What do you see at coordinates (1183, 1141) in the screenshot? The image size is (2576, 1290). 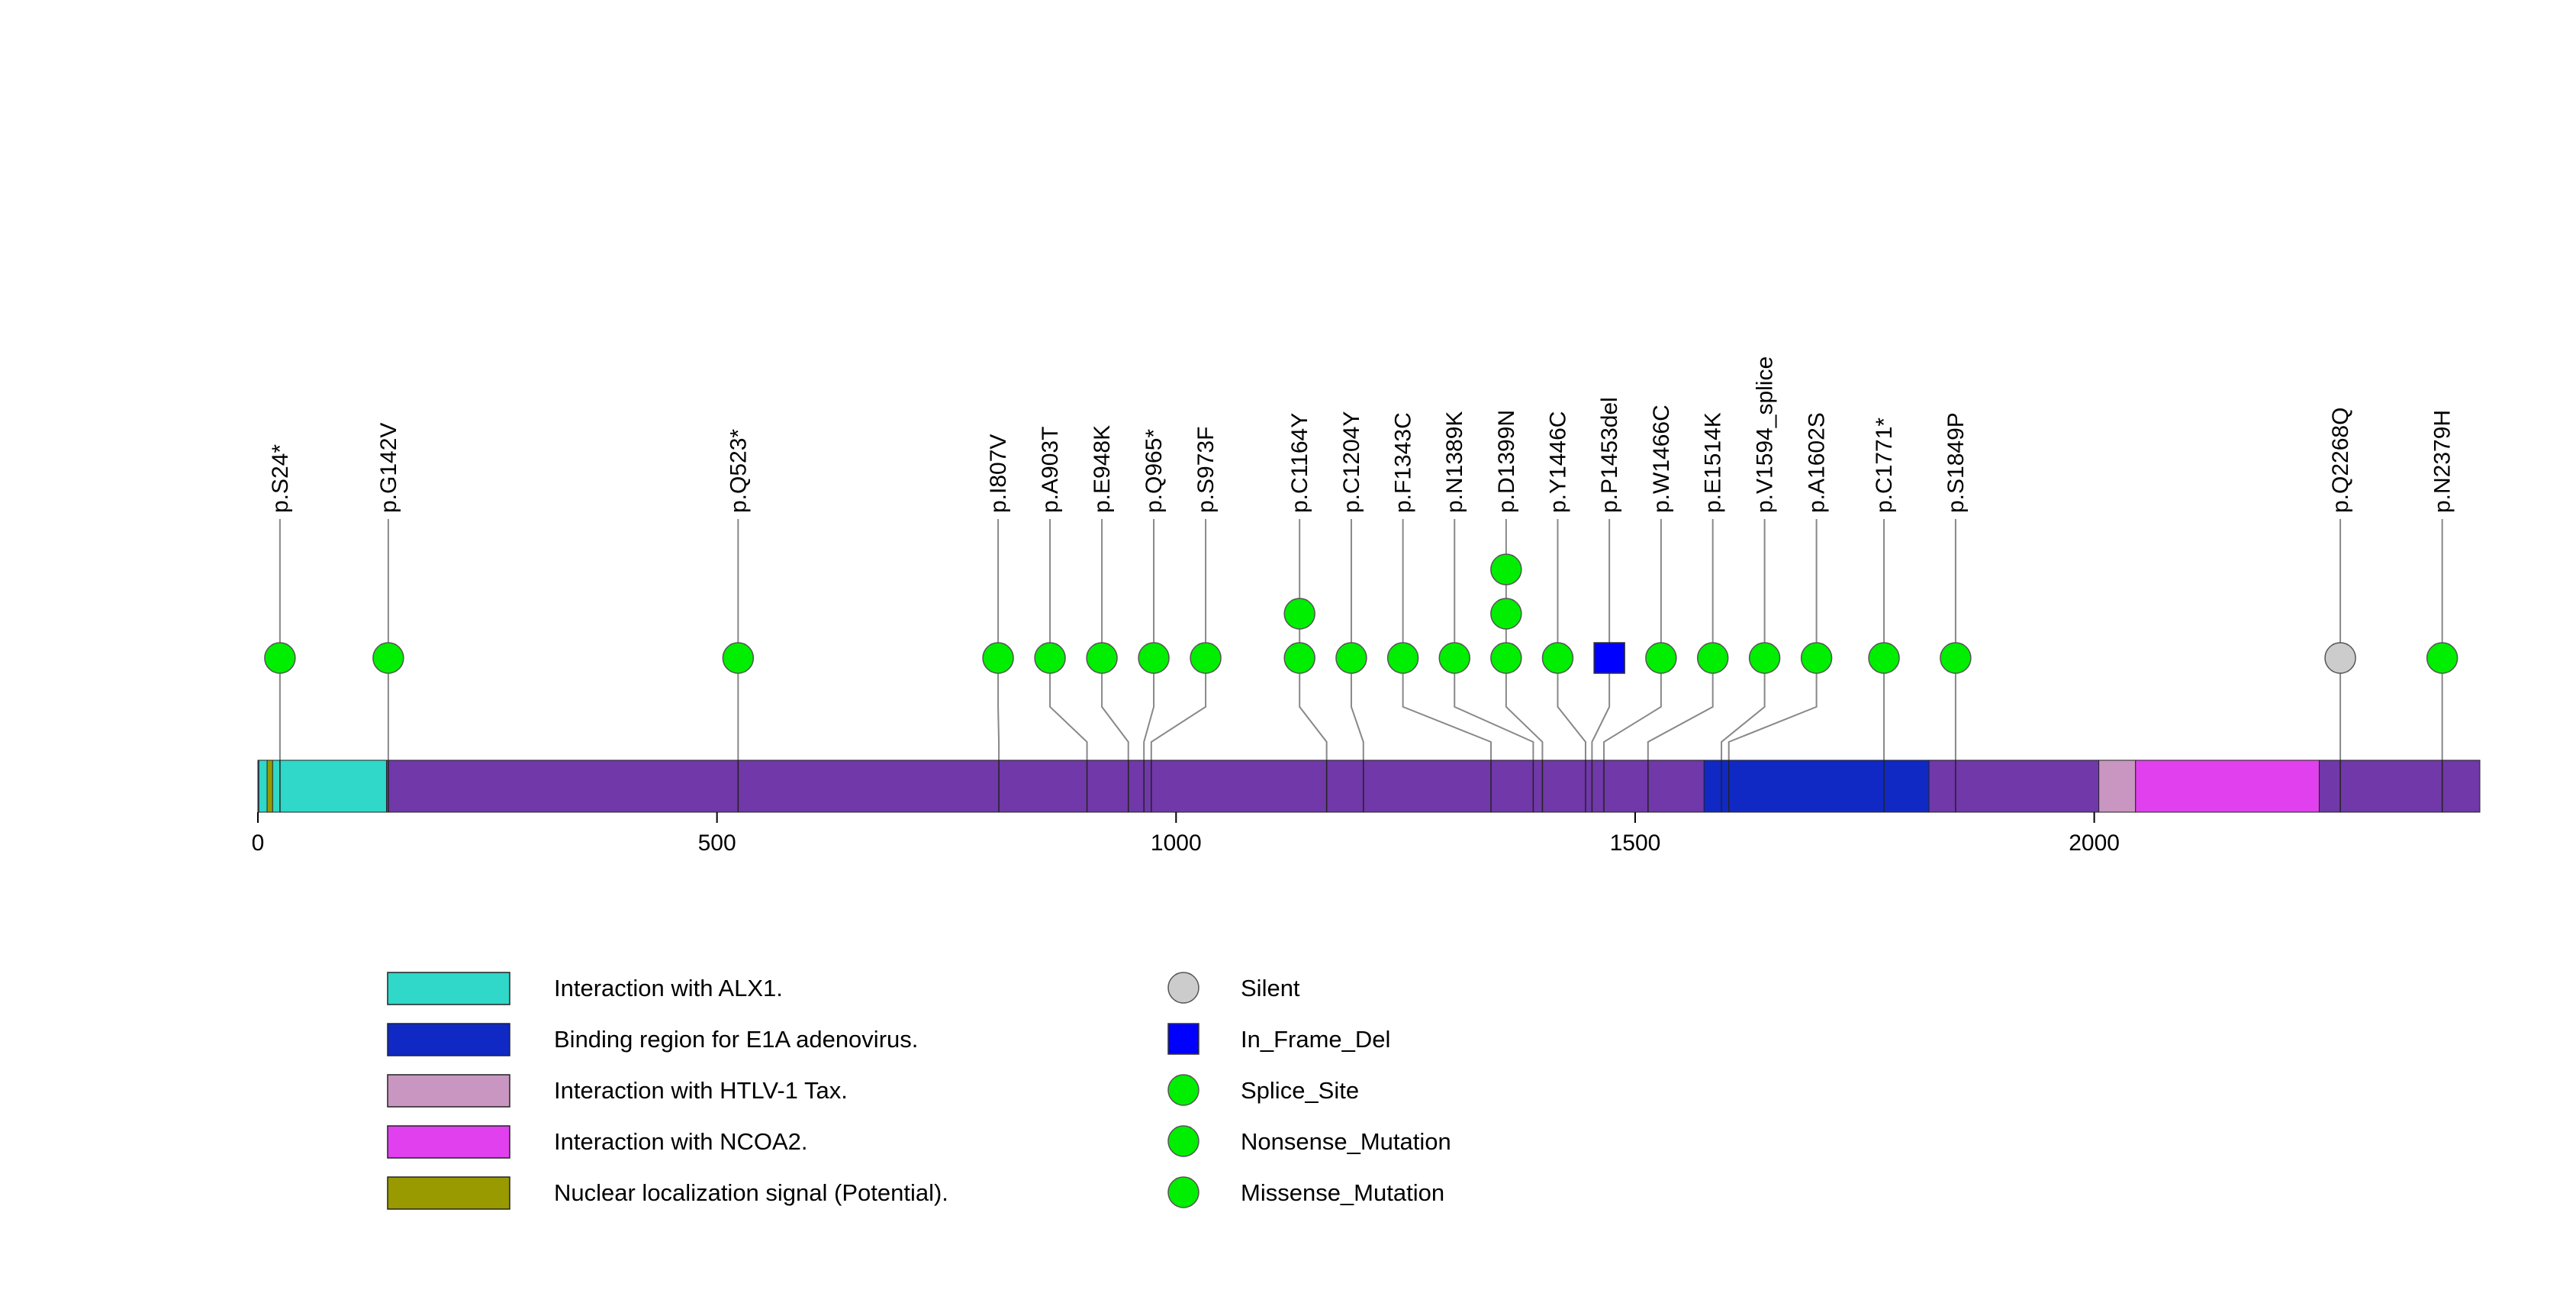 I see `legend-marker-nonsense-mutation` at bounding box center [1183, 1141].